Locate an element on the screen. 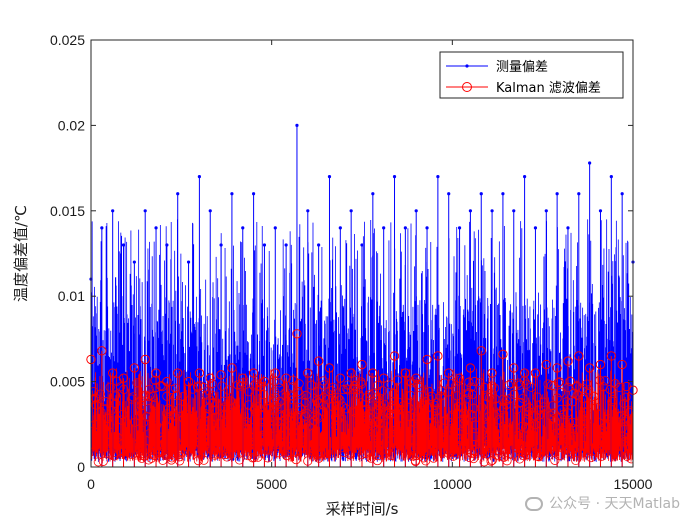 The height and width of the screenshot is (525, 700). y-tick-label: 0.025 is located at coordinates (67, 40).